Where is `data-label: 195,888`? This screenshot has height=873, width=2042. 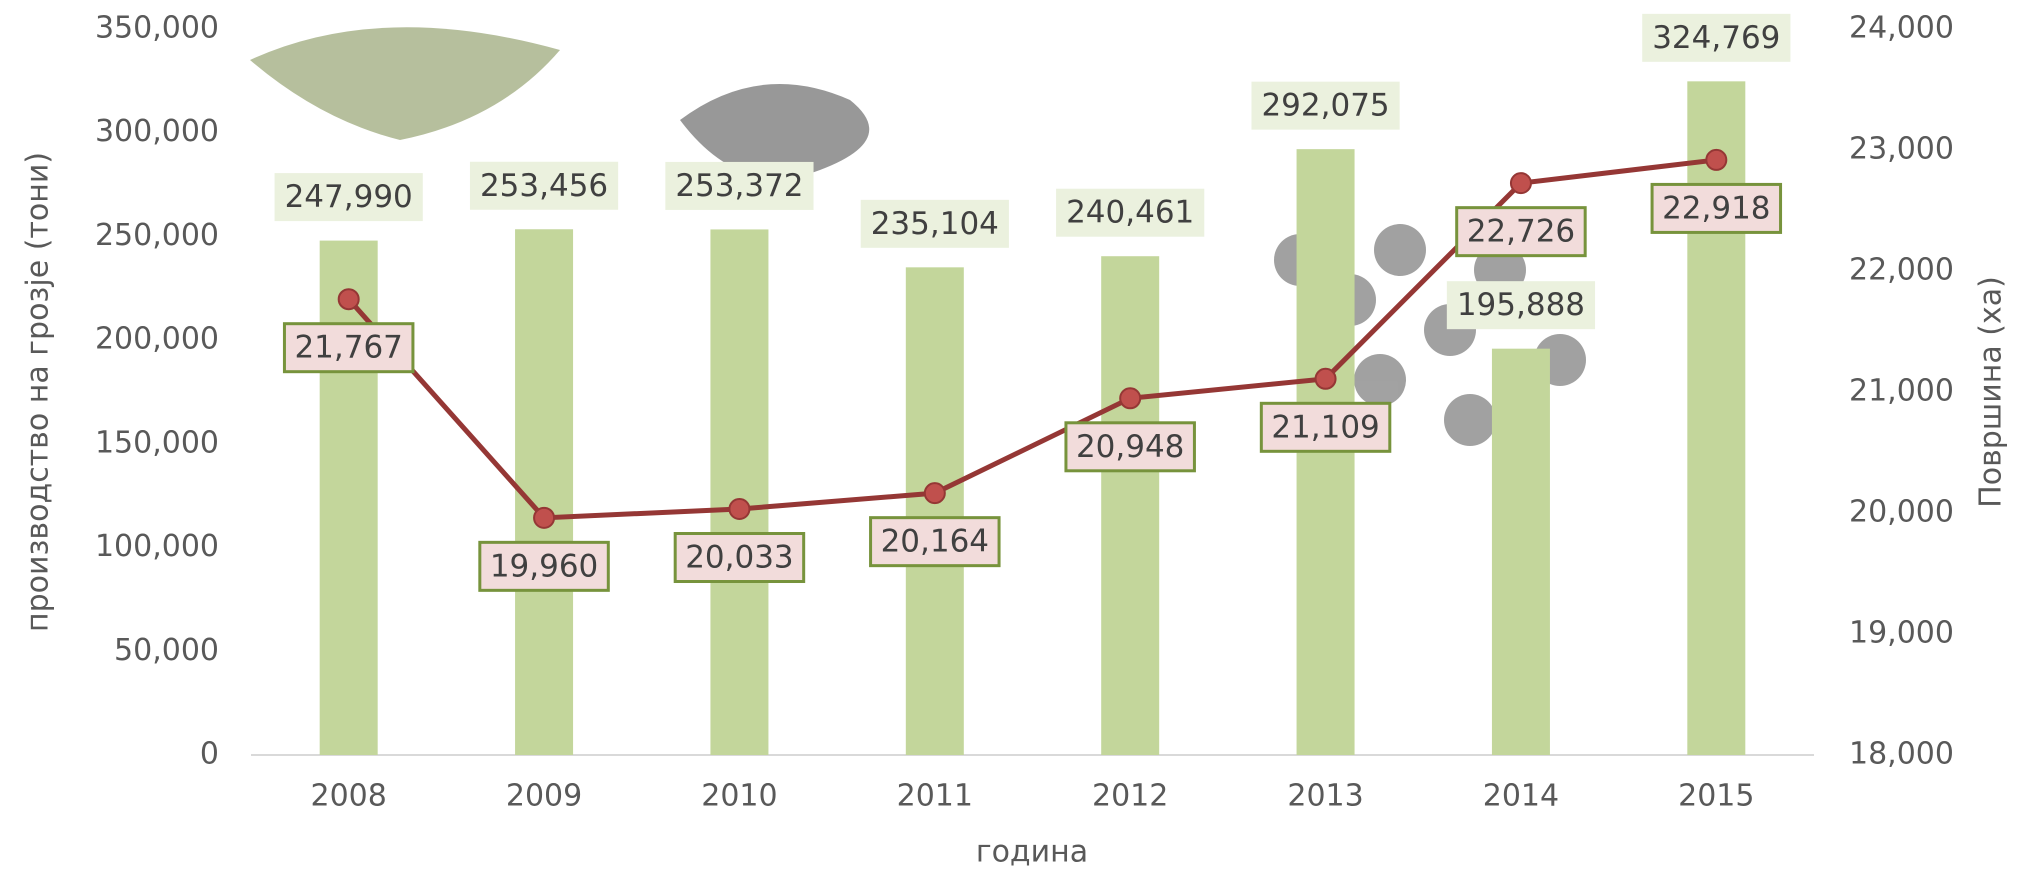 data-label: 195,888 is located at coordinates (1521, 305).